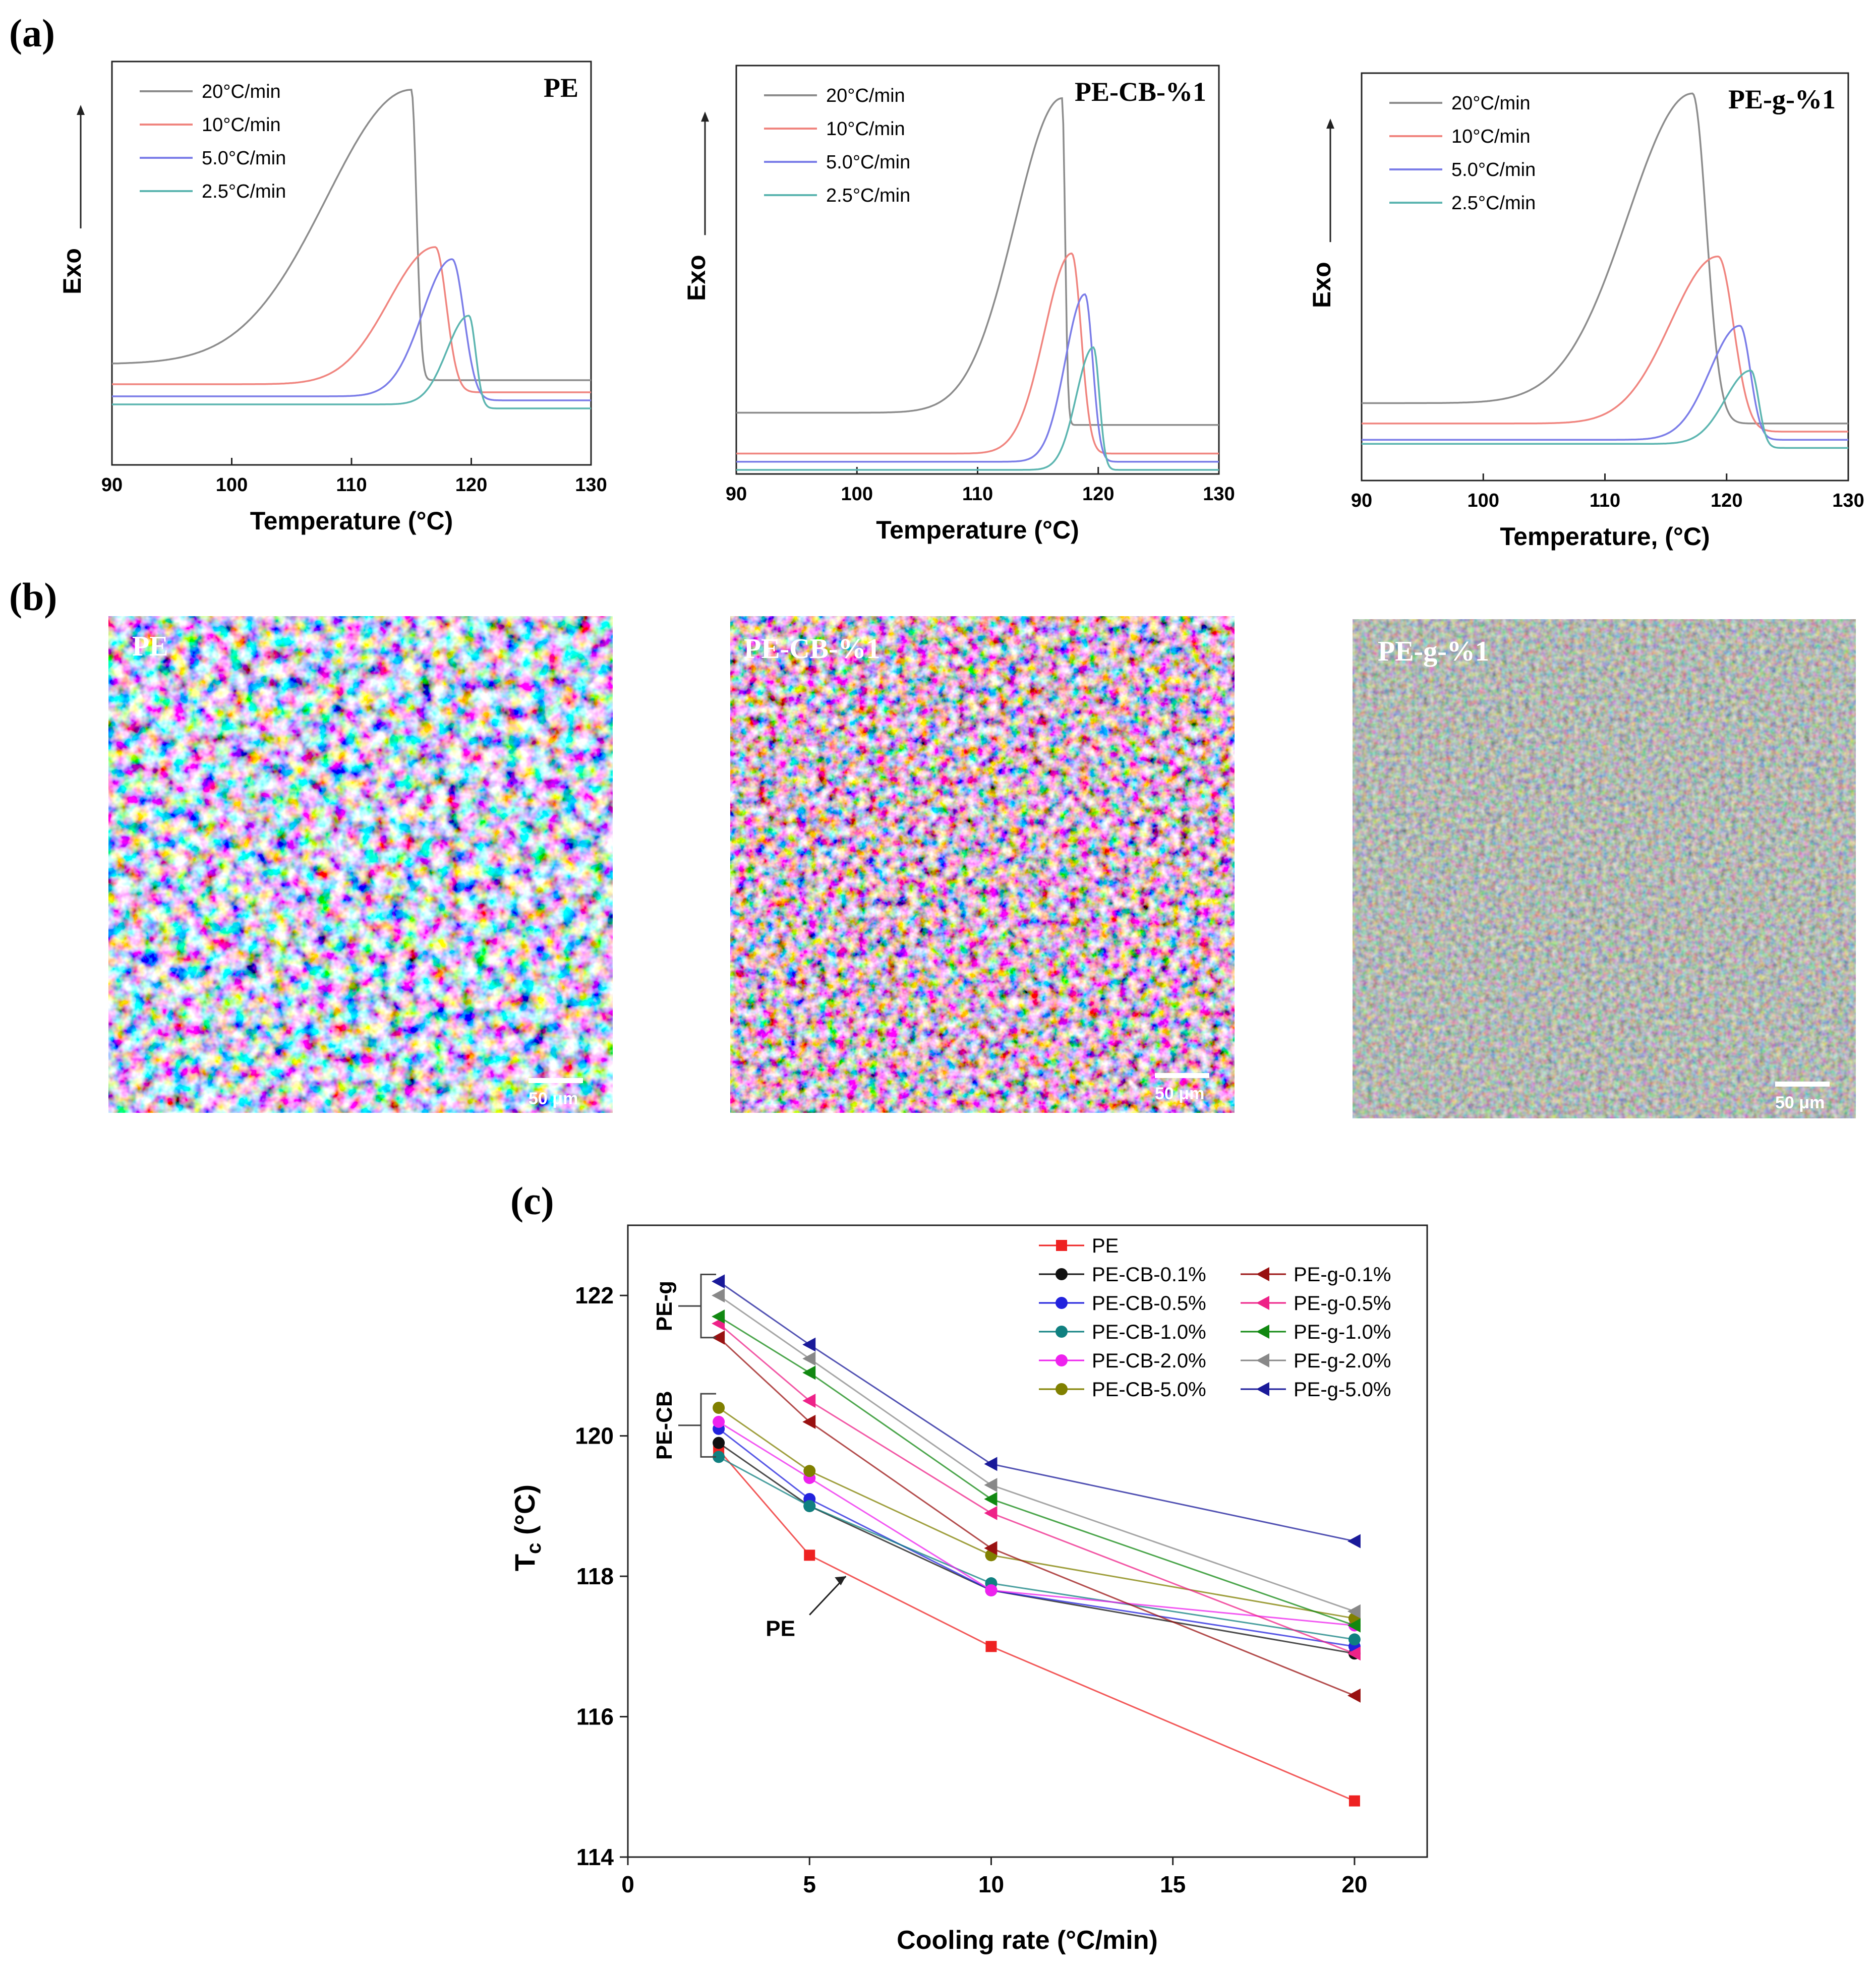 The image size is (1876, 1968). Describe the element at coordinates (1173, 1884) in the screenshot. I see `x-tick-label: 15` at that location.